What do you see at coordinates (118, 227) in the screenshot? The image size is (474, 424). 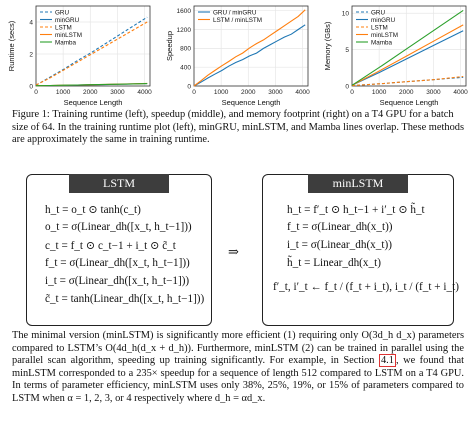 I see `lstm-eq-2: o_t = σ(Linear_dh([x_t, h_t−1]))` at bounding box center [118, 227].